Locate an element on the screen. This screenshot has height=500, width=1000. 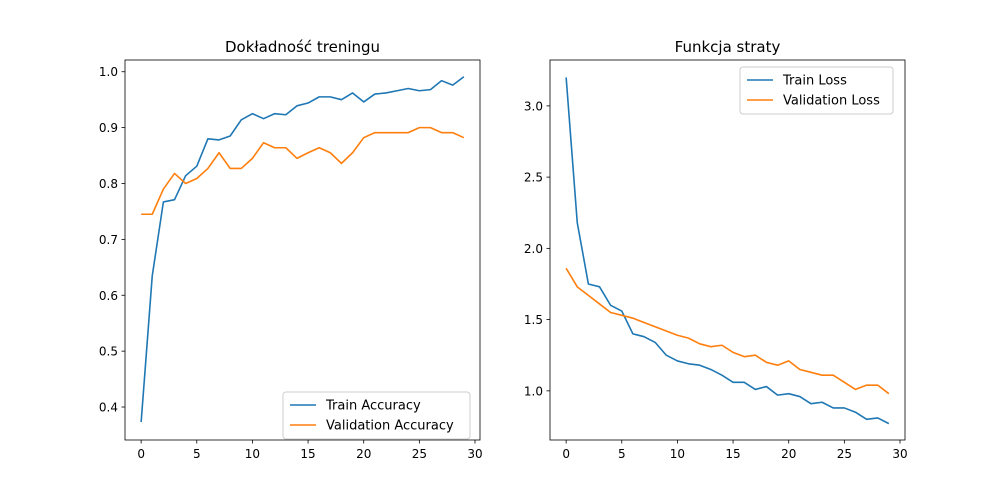
loss-y-tick-label: 2.0 is located at coordinates (533, 249).